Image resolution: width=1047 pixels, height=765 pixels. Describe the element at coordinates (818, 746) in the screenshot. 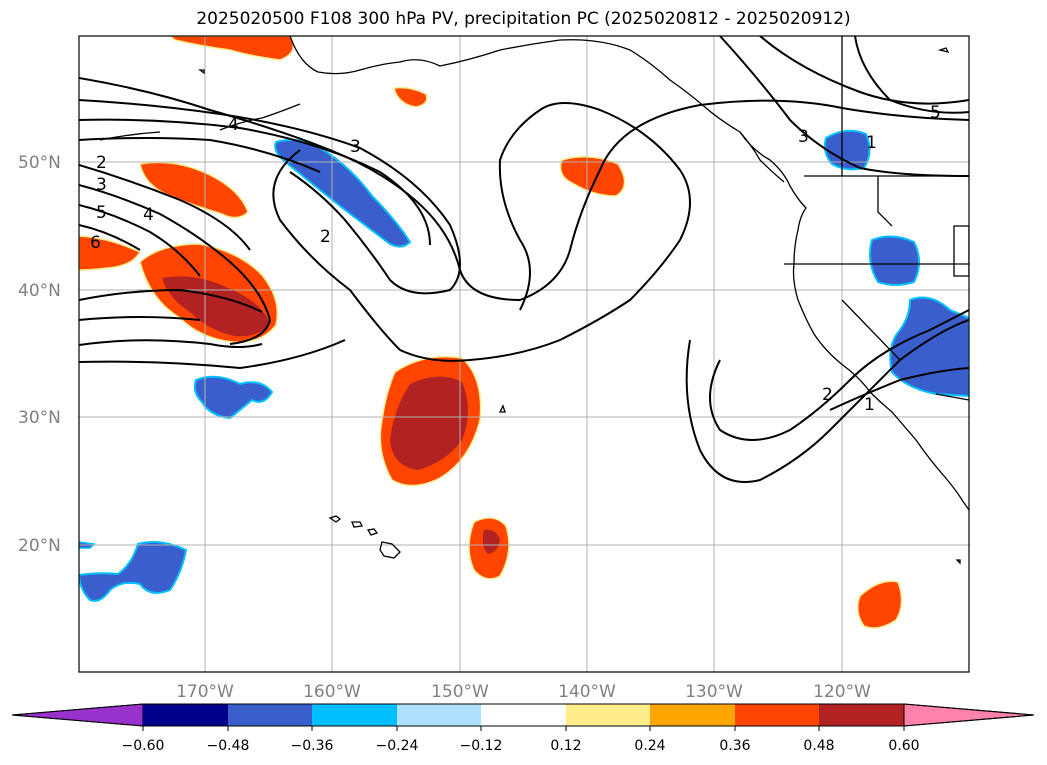

I see `colorbar-tick-label: 0.48` at that location.